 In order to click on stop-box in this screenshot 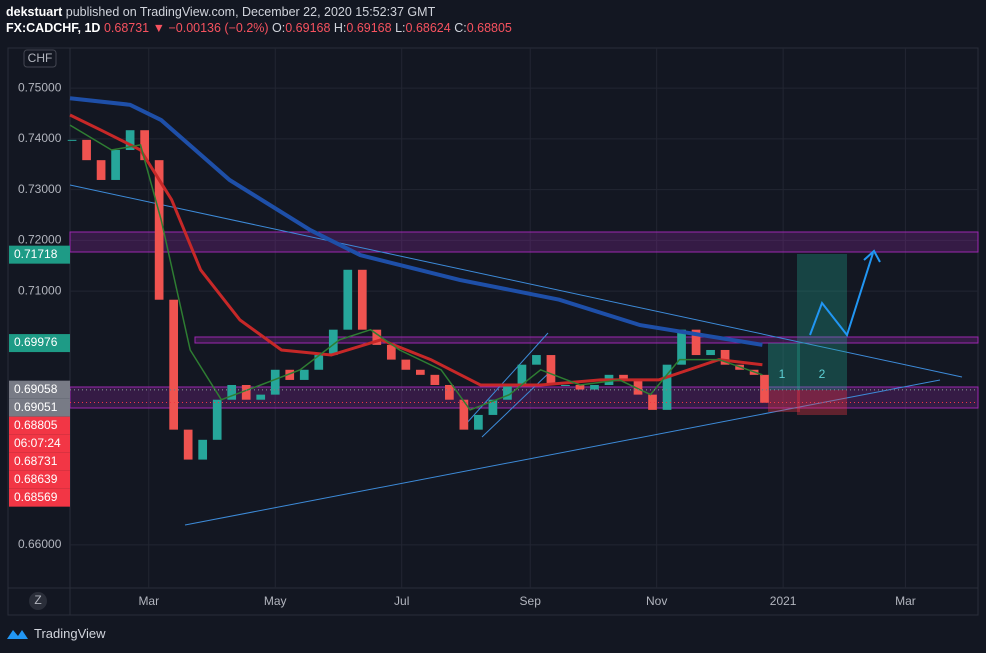, I will do `click(784, 401)`.